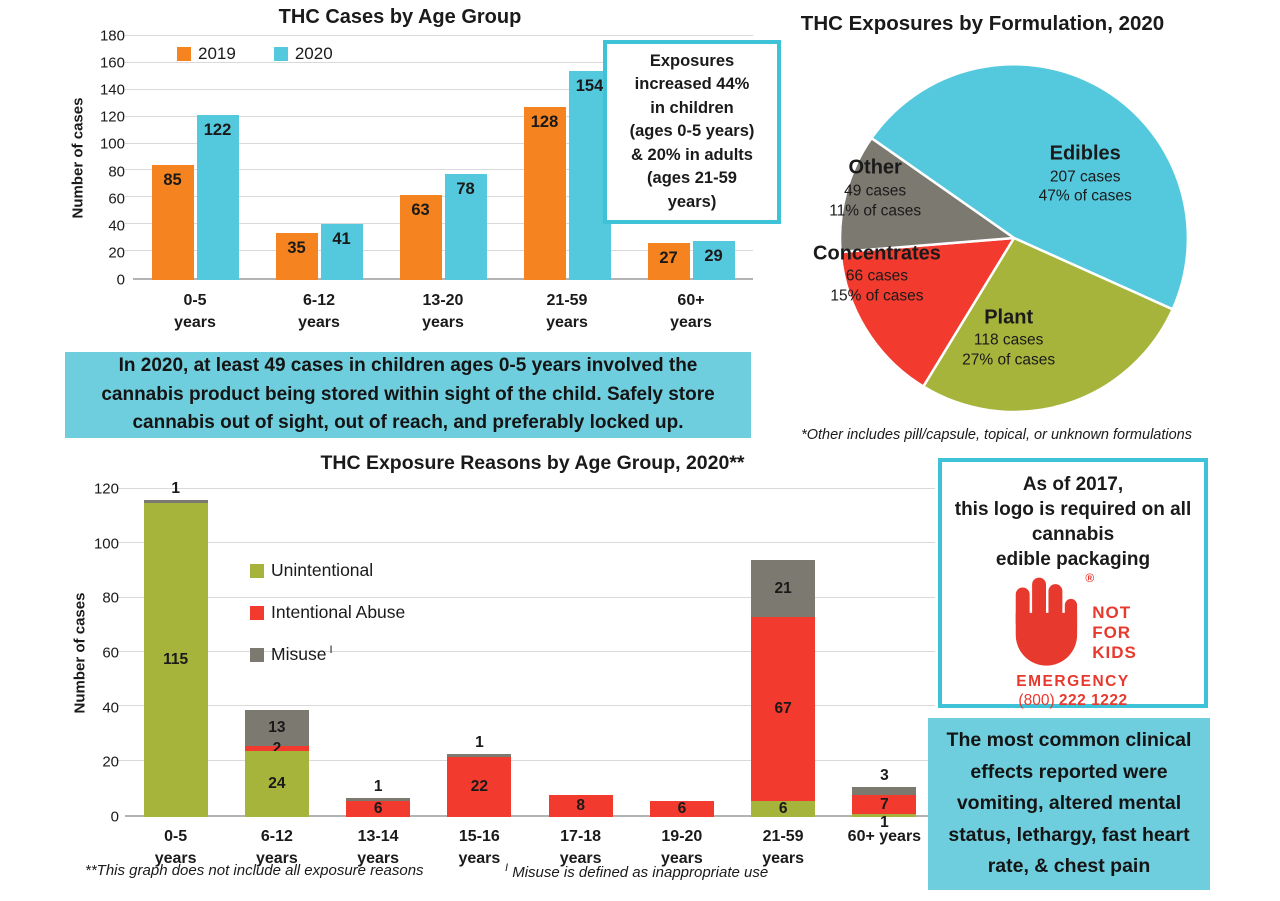  Describe the element at coordinates (713, 260) in the screenshot. I see `bar-2020: 29` at that location.